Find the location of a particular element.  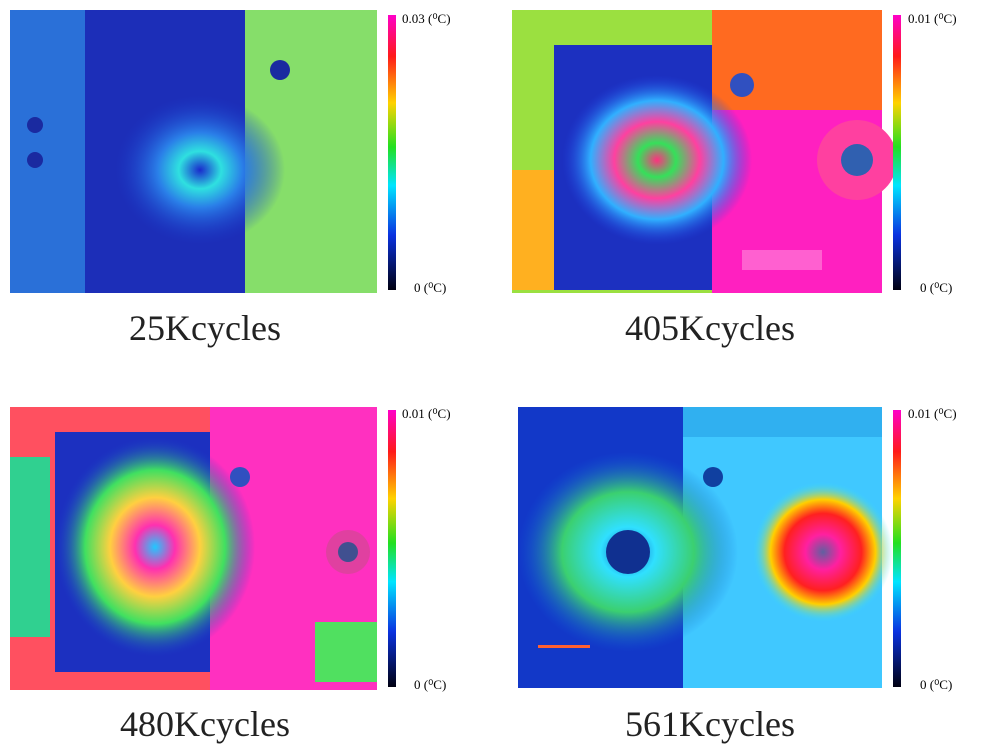

caption: 25Kcycles is located at coordinates (205, 328).